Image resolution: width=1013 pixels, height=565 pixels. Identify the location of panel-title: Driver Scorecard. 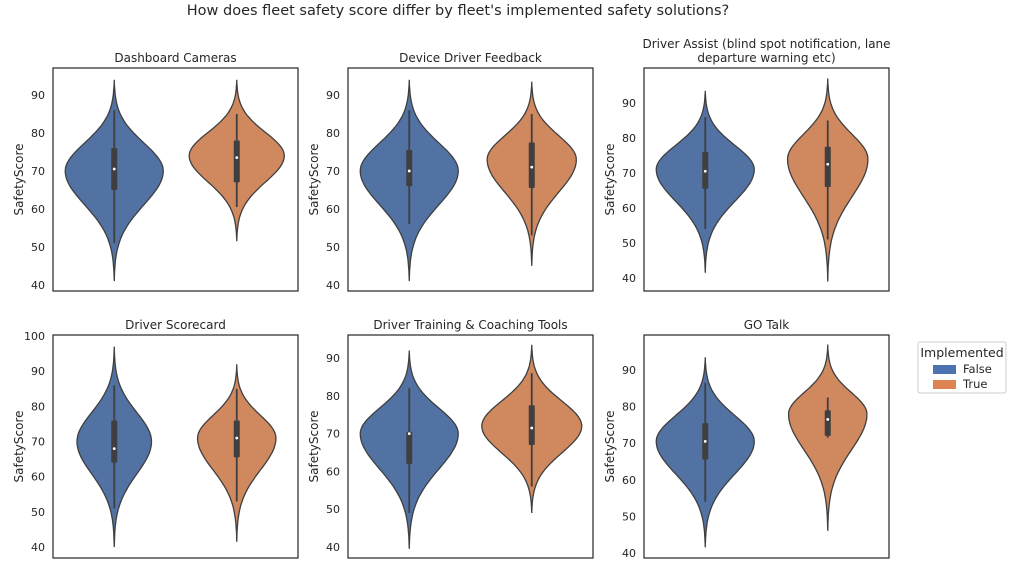
(175, 325).